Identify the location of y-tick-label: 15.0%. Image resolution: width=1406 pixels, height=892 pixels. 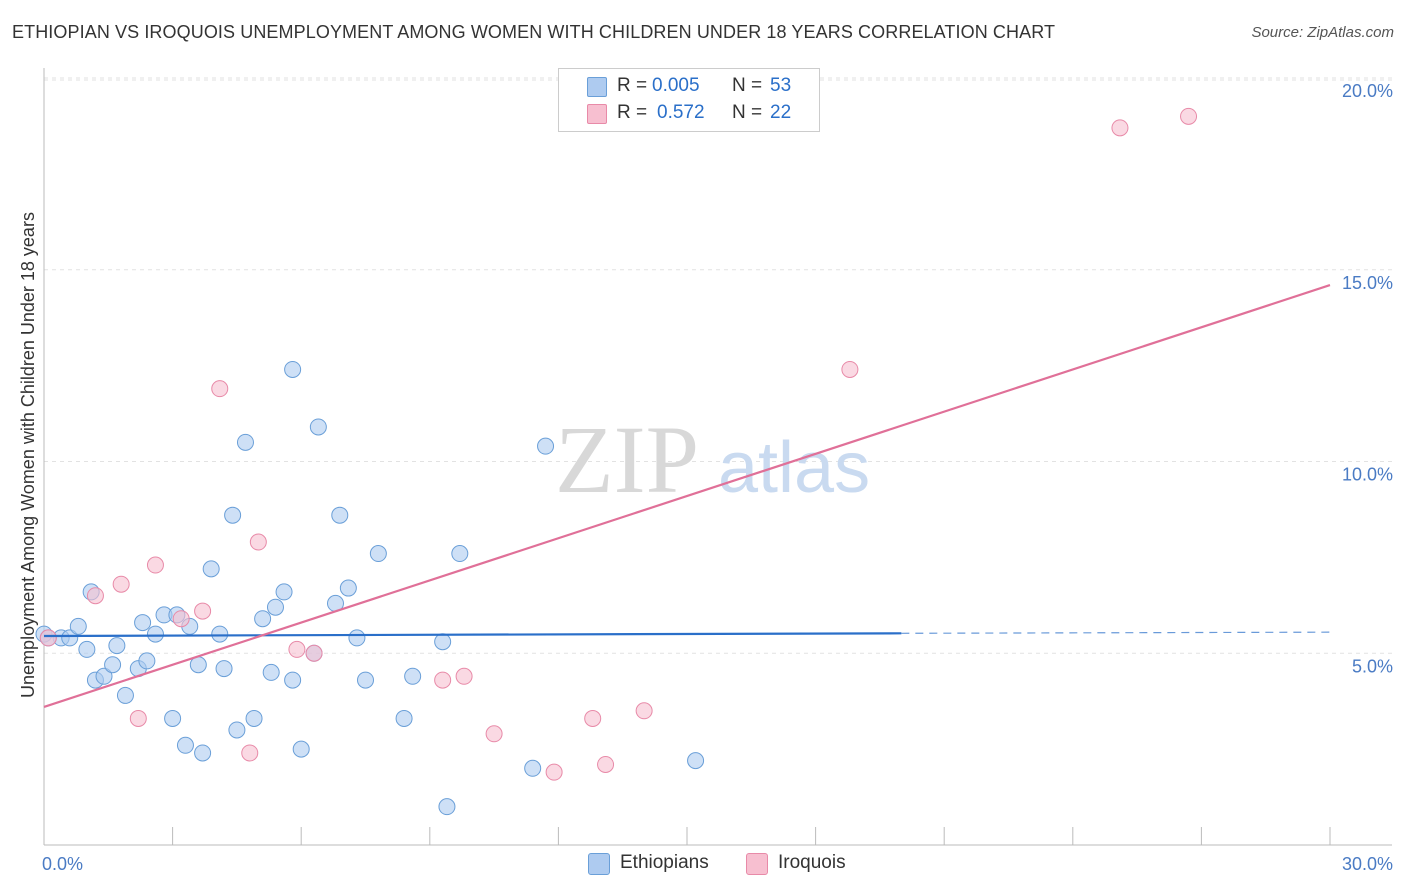
(1367, 283).